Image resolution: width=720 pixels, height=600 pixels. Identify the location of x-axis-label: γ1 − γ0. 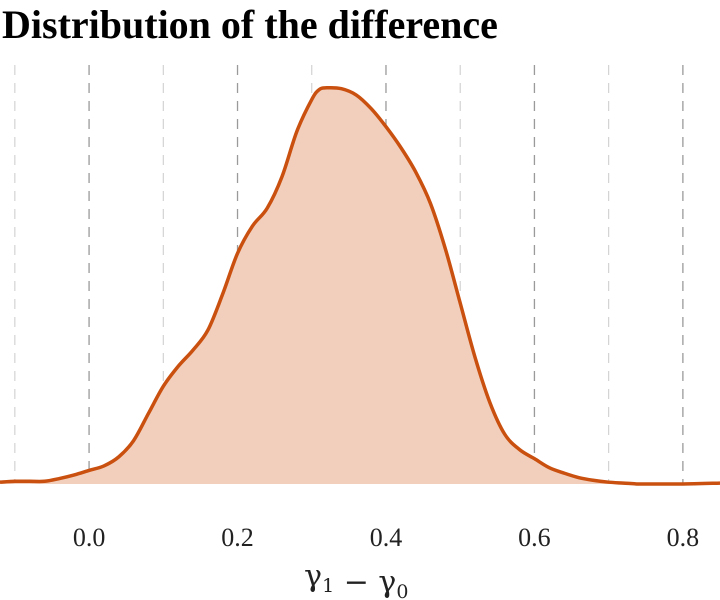
(356, 579).